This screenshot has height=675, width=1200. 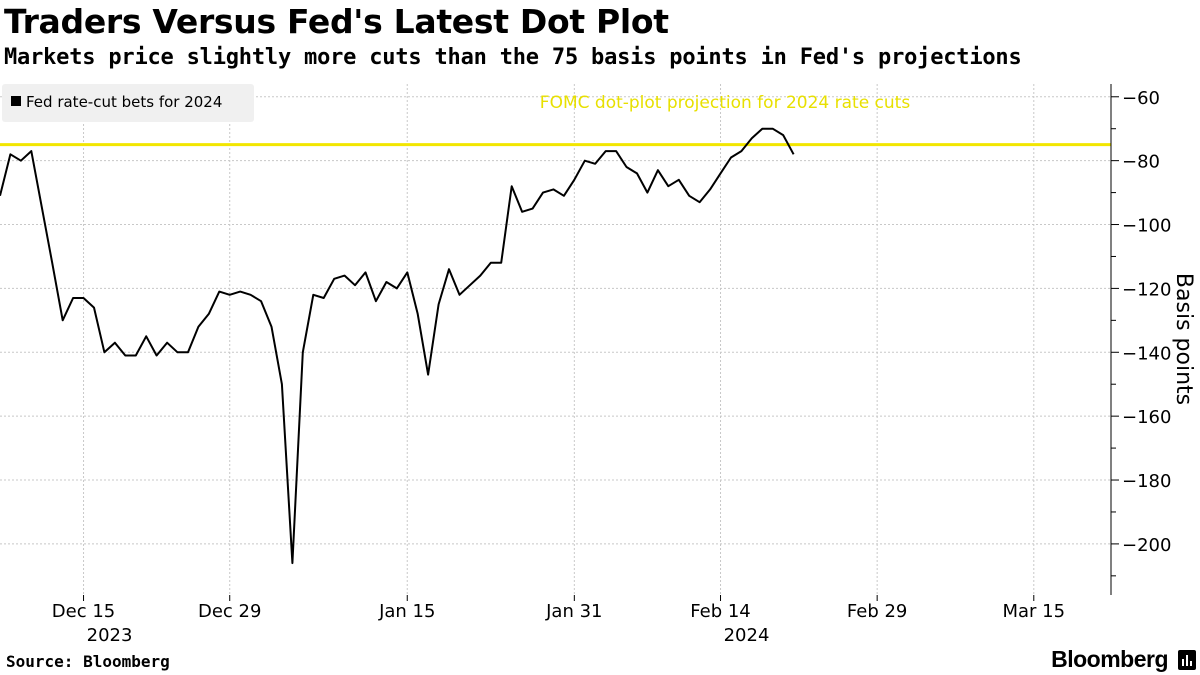 I want to click on bloomberg-logo: Bloomberg, so click(x=1109, y=659).